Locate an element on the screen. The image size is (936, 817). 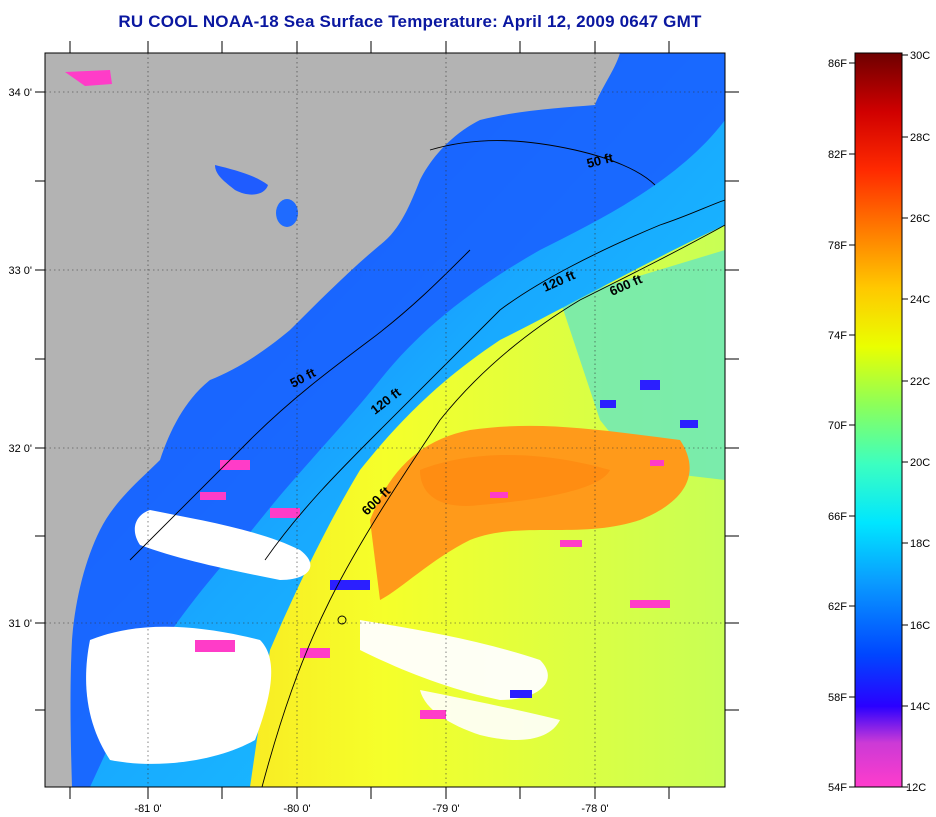
lon-label-78: -78 0' is located at coordinates (594, 809).